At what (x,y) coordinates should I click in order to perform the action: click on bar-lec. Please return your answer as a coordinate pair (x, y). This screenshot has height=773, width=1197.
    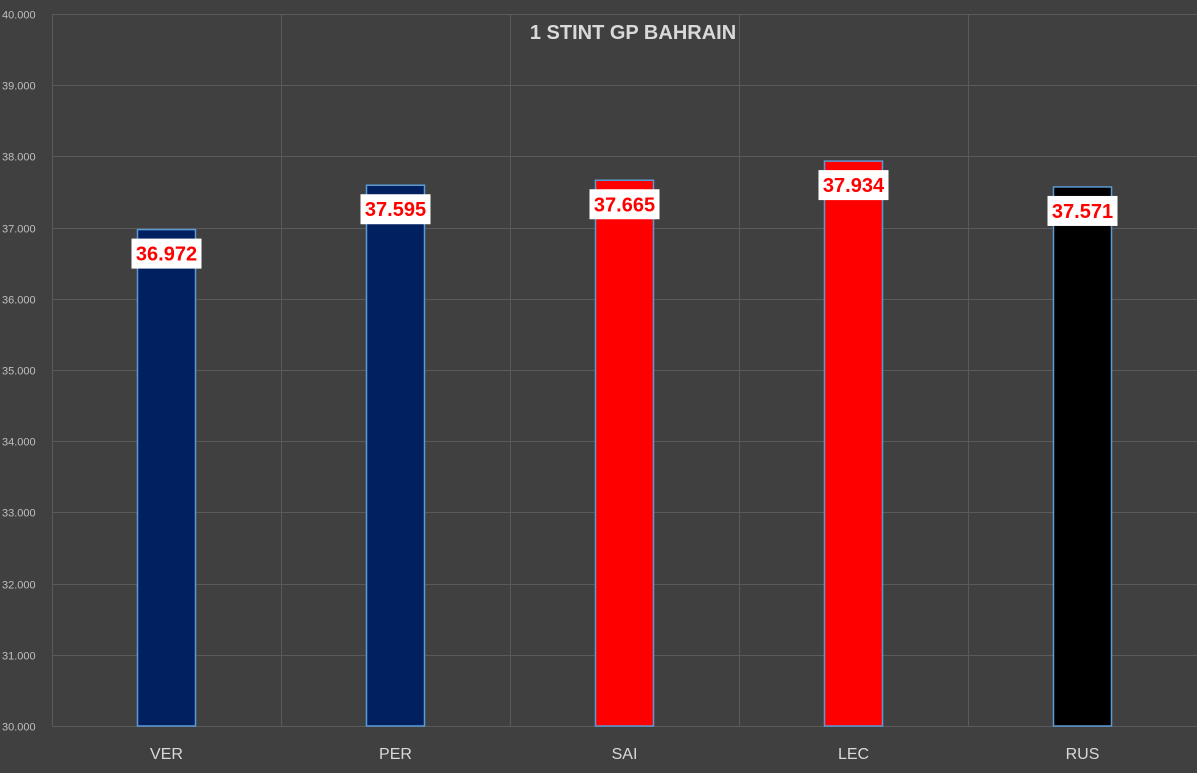
    Looking at the image, I should click on (853, 443).